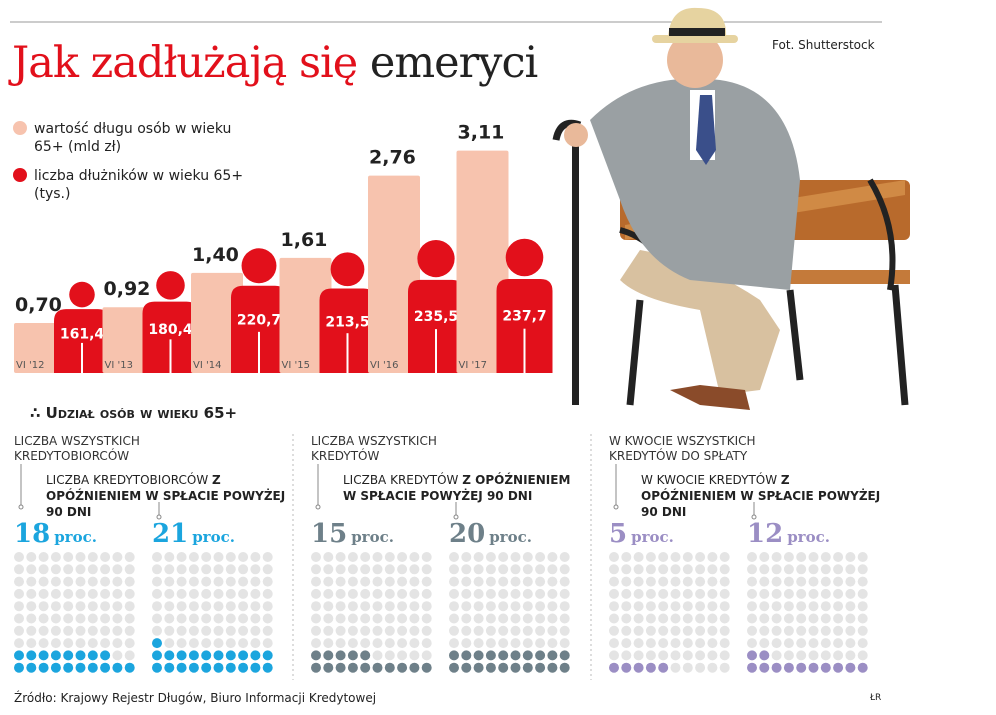 The width and height of the screenshot is (996, 715). Describe the element at coordinates (682, 448) in the screenshot. I see `group-label: W KWOCIE WSZYSTKICH KREDYTÓW DO SPŁATY` at that location.